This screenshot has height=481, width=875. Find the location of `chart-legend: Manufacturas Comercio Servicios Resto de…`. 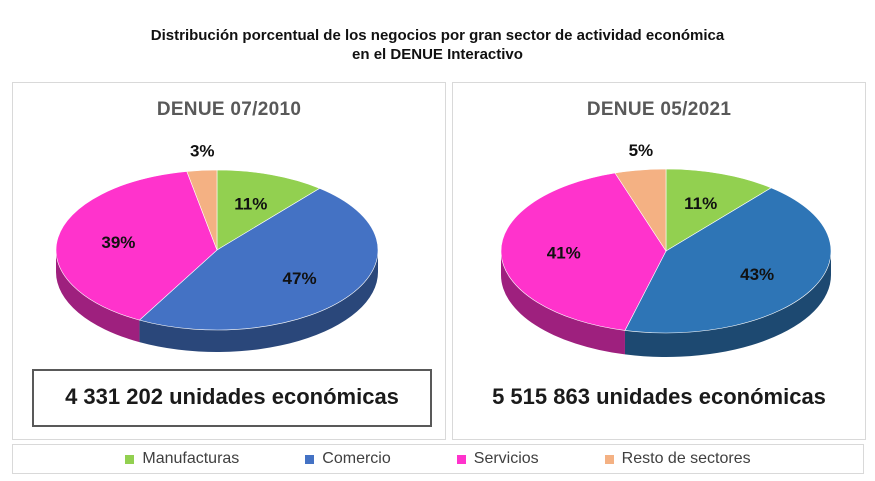

chart-legend: Manufacturas Comercio Servicios Resto de… is located at coordinates (438, 459).